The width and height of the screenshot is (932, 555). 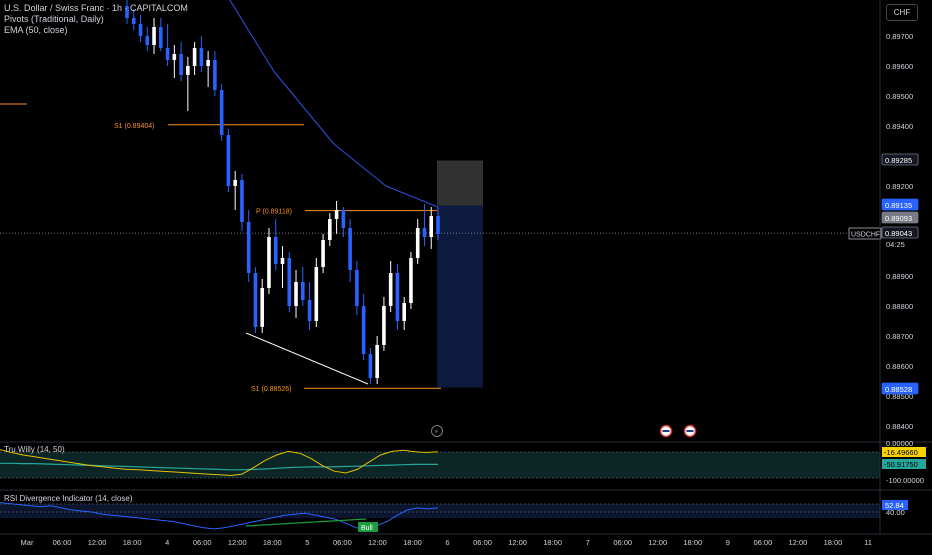 I want to click on price-tick-label: 0.88700, so click(x=899, y=336).